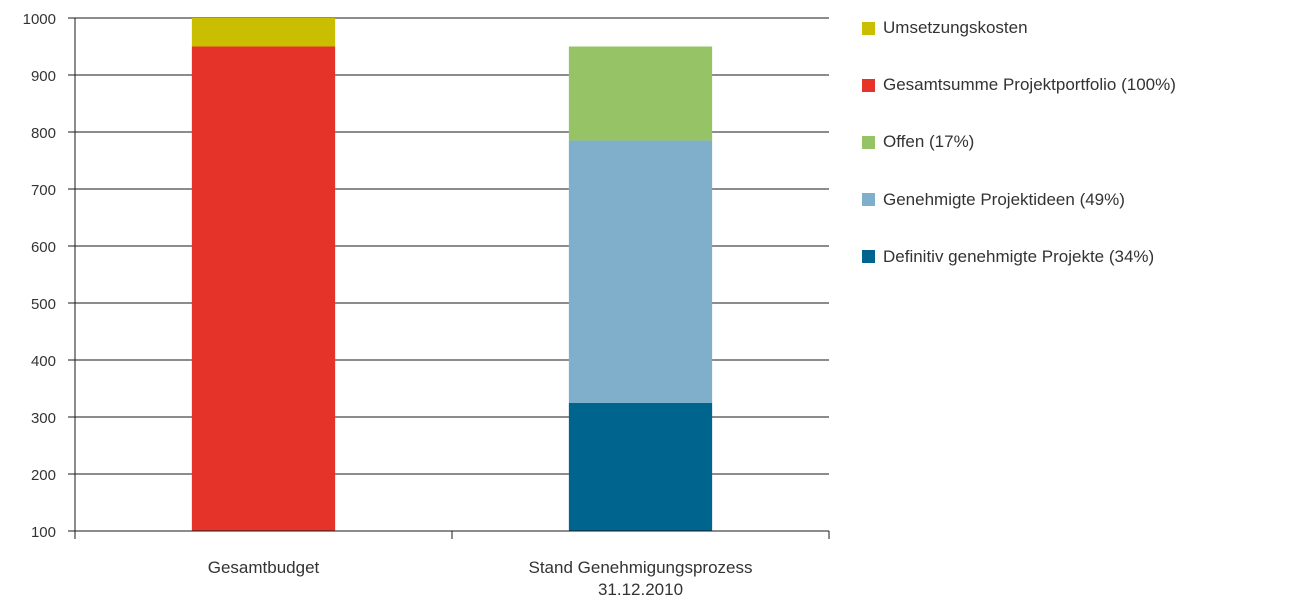 Image resolution: width=1294 pixels, height=605 pixels. Describe the element at coordinates (43, 190) in the screenshot. I see `y-tick-label: 700` at that location.